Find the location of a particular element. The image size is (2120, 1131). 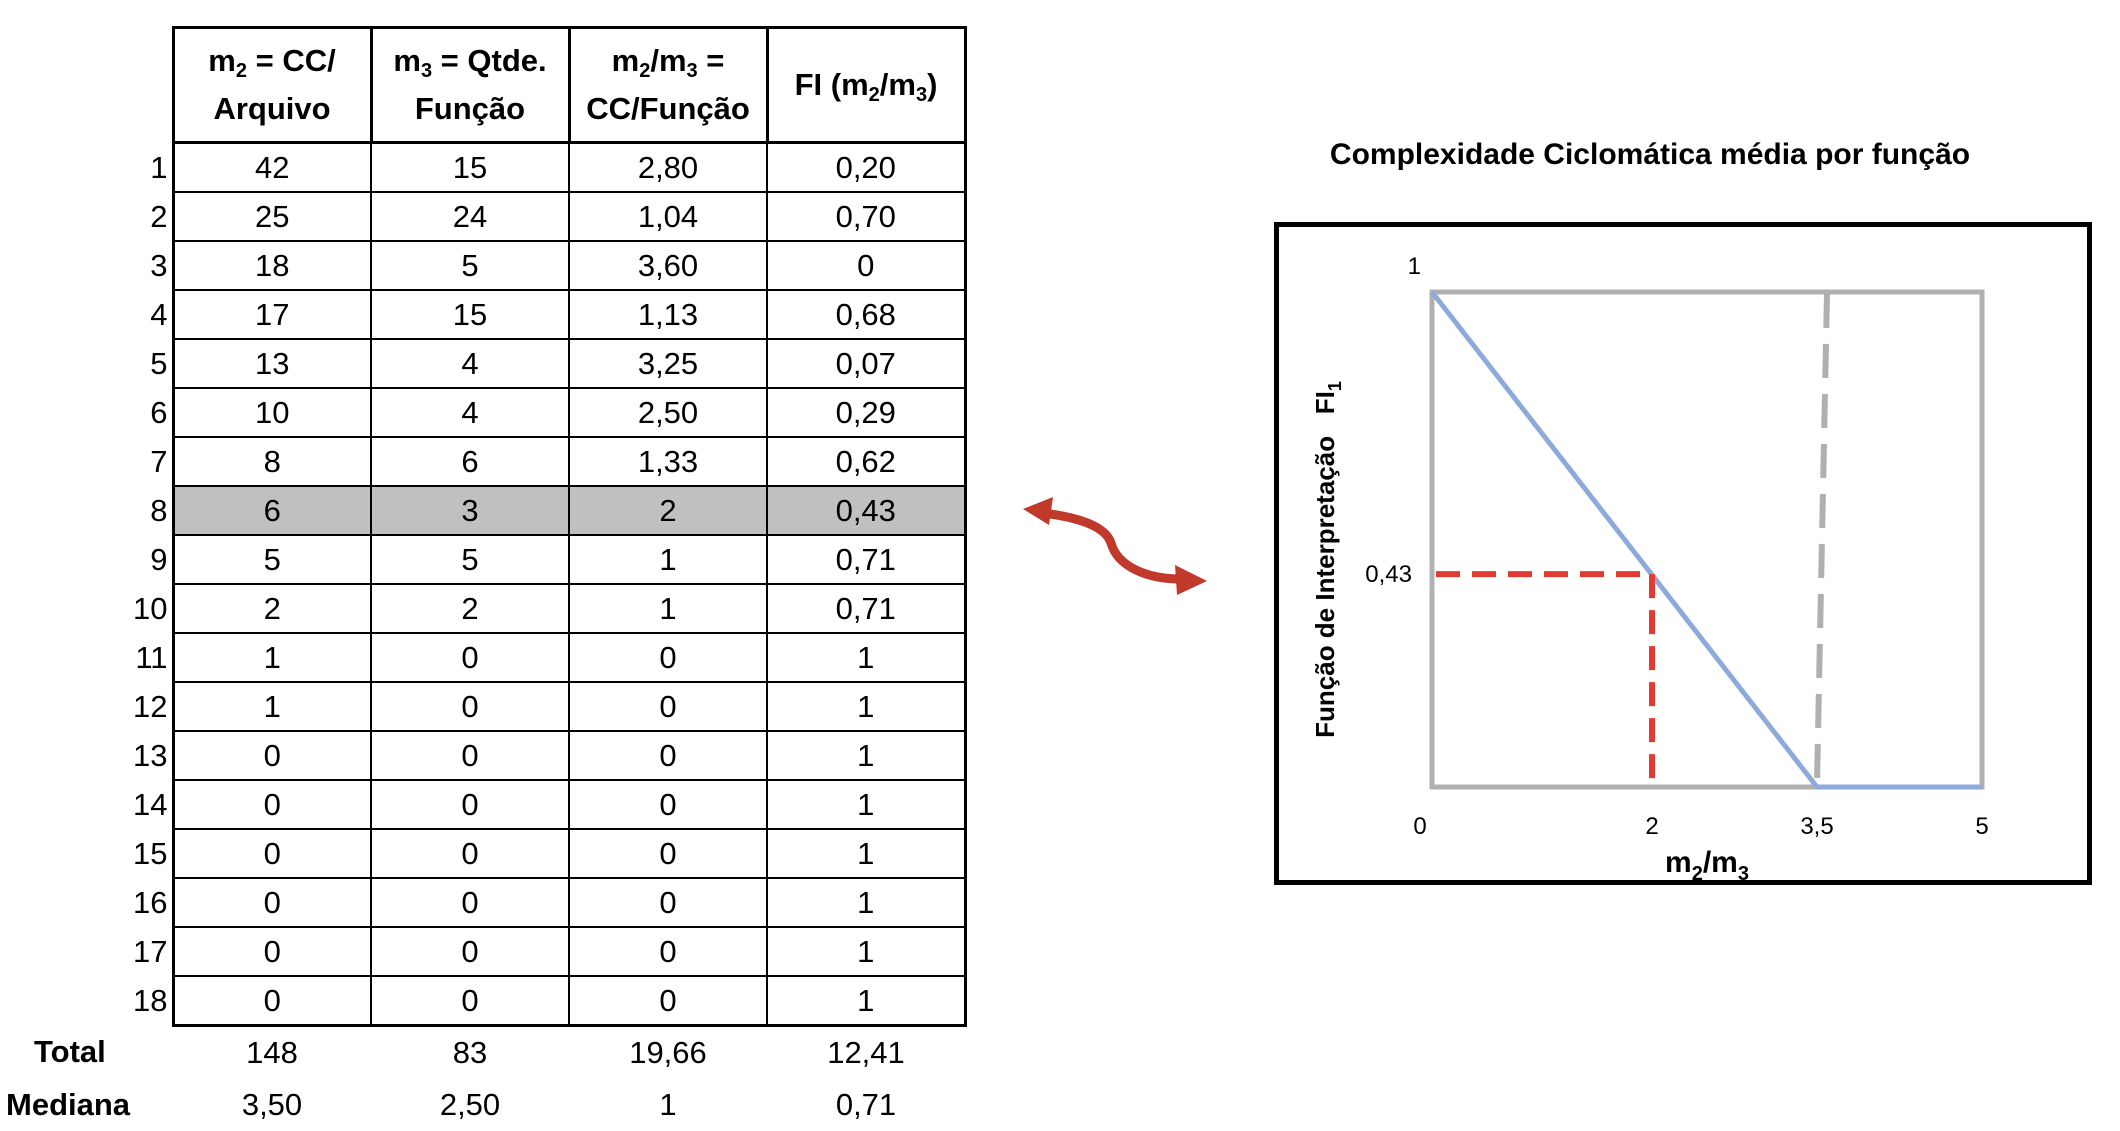

x-tick-label: 3,5 is located at coordinates (1816, 826).